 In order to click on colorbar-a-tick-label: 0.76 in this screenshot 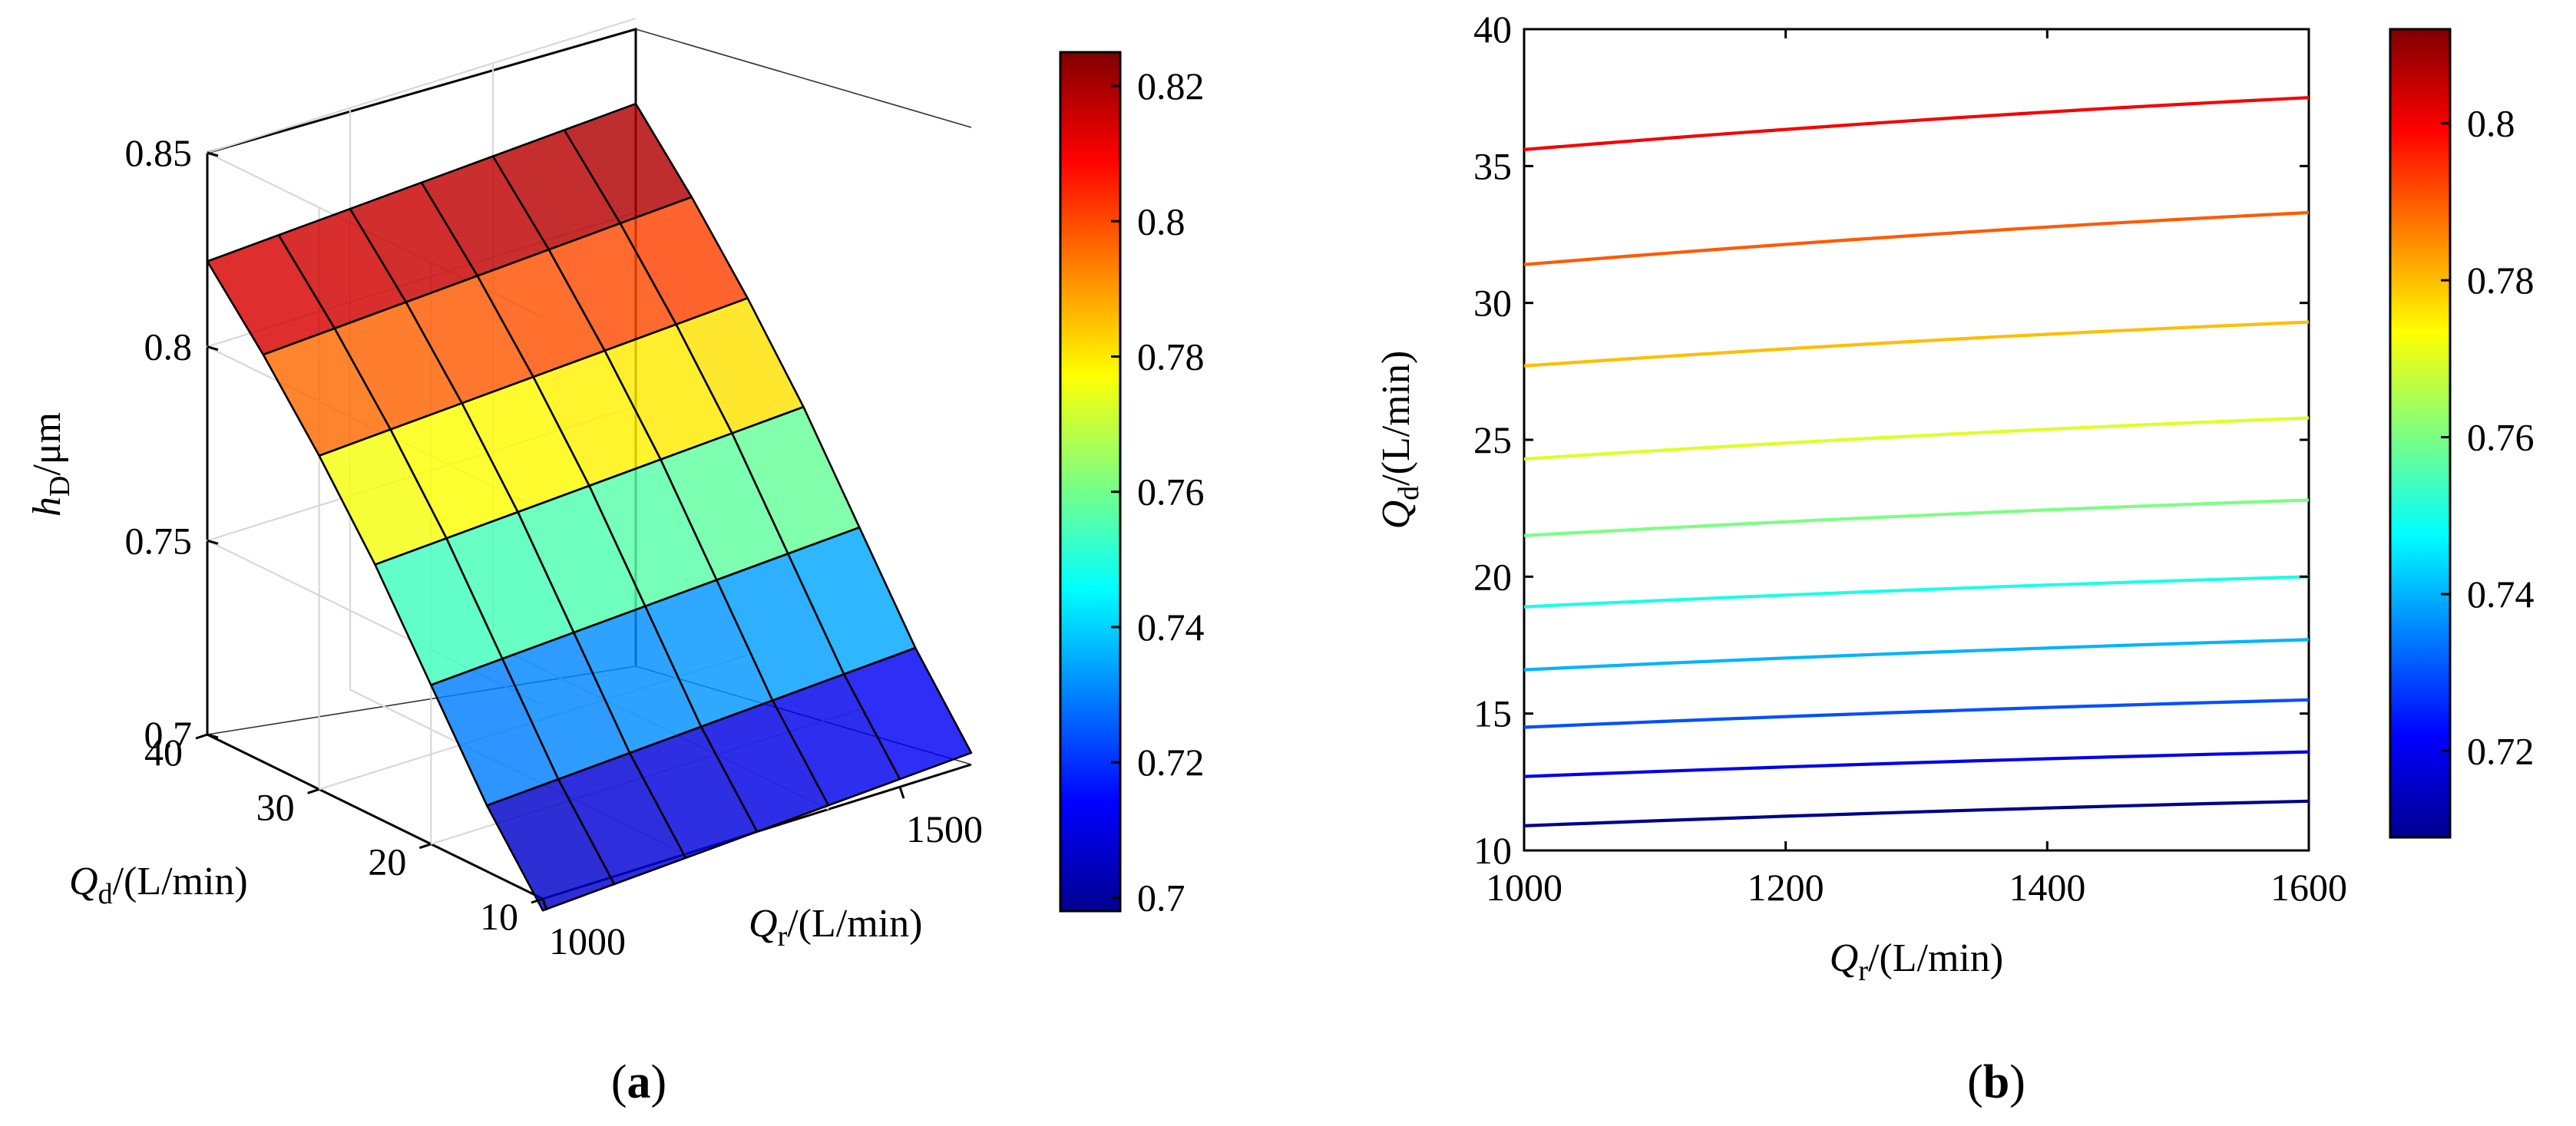, I will do `click(1171, 492)`.